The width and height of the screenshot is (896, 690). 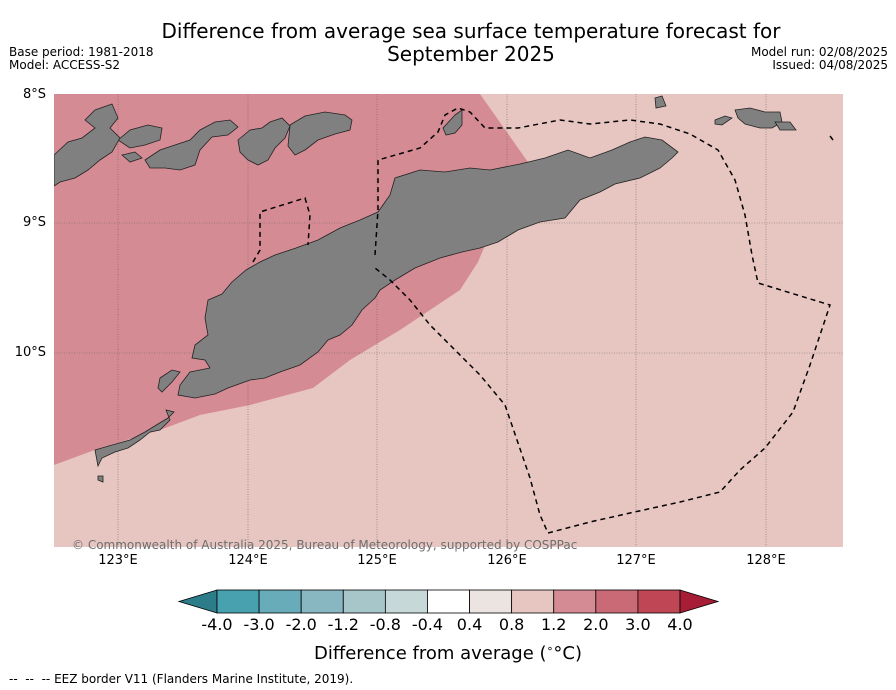 What do you see at coordinates (596, 624) in the screenshot?
I see `colorbar-tick-label: 2.0` at bounding box center [596, 624].